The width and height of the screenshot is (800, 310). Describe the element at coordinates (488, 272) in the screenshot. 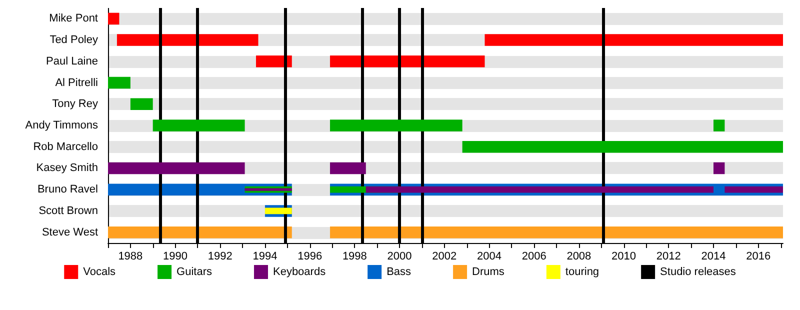

I see `legend-label: Drums` at that location.